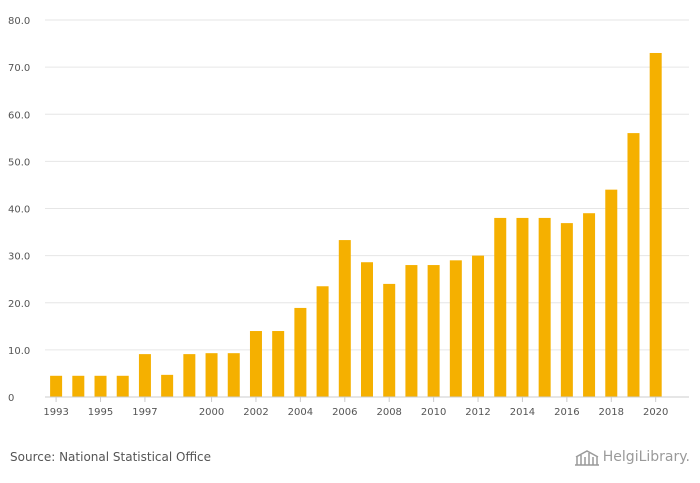  Describe the element at coordinates (589, 305) in the screenshot. I see `bar-2017` at that location.